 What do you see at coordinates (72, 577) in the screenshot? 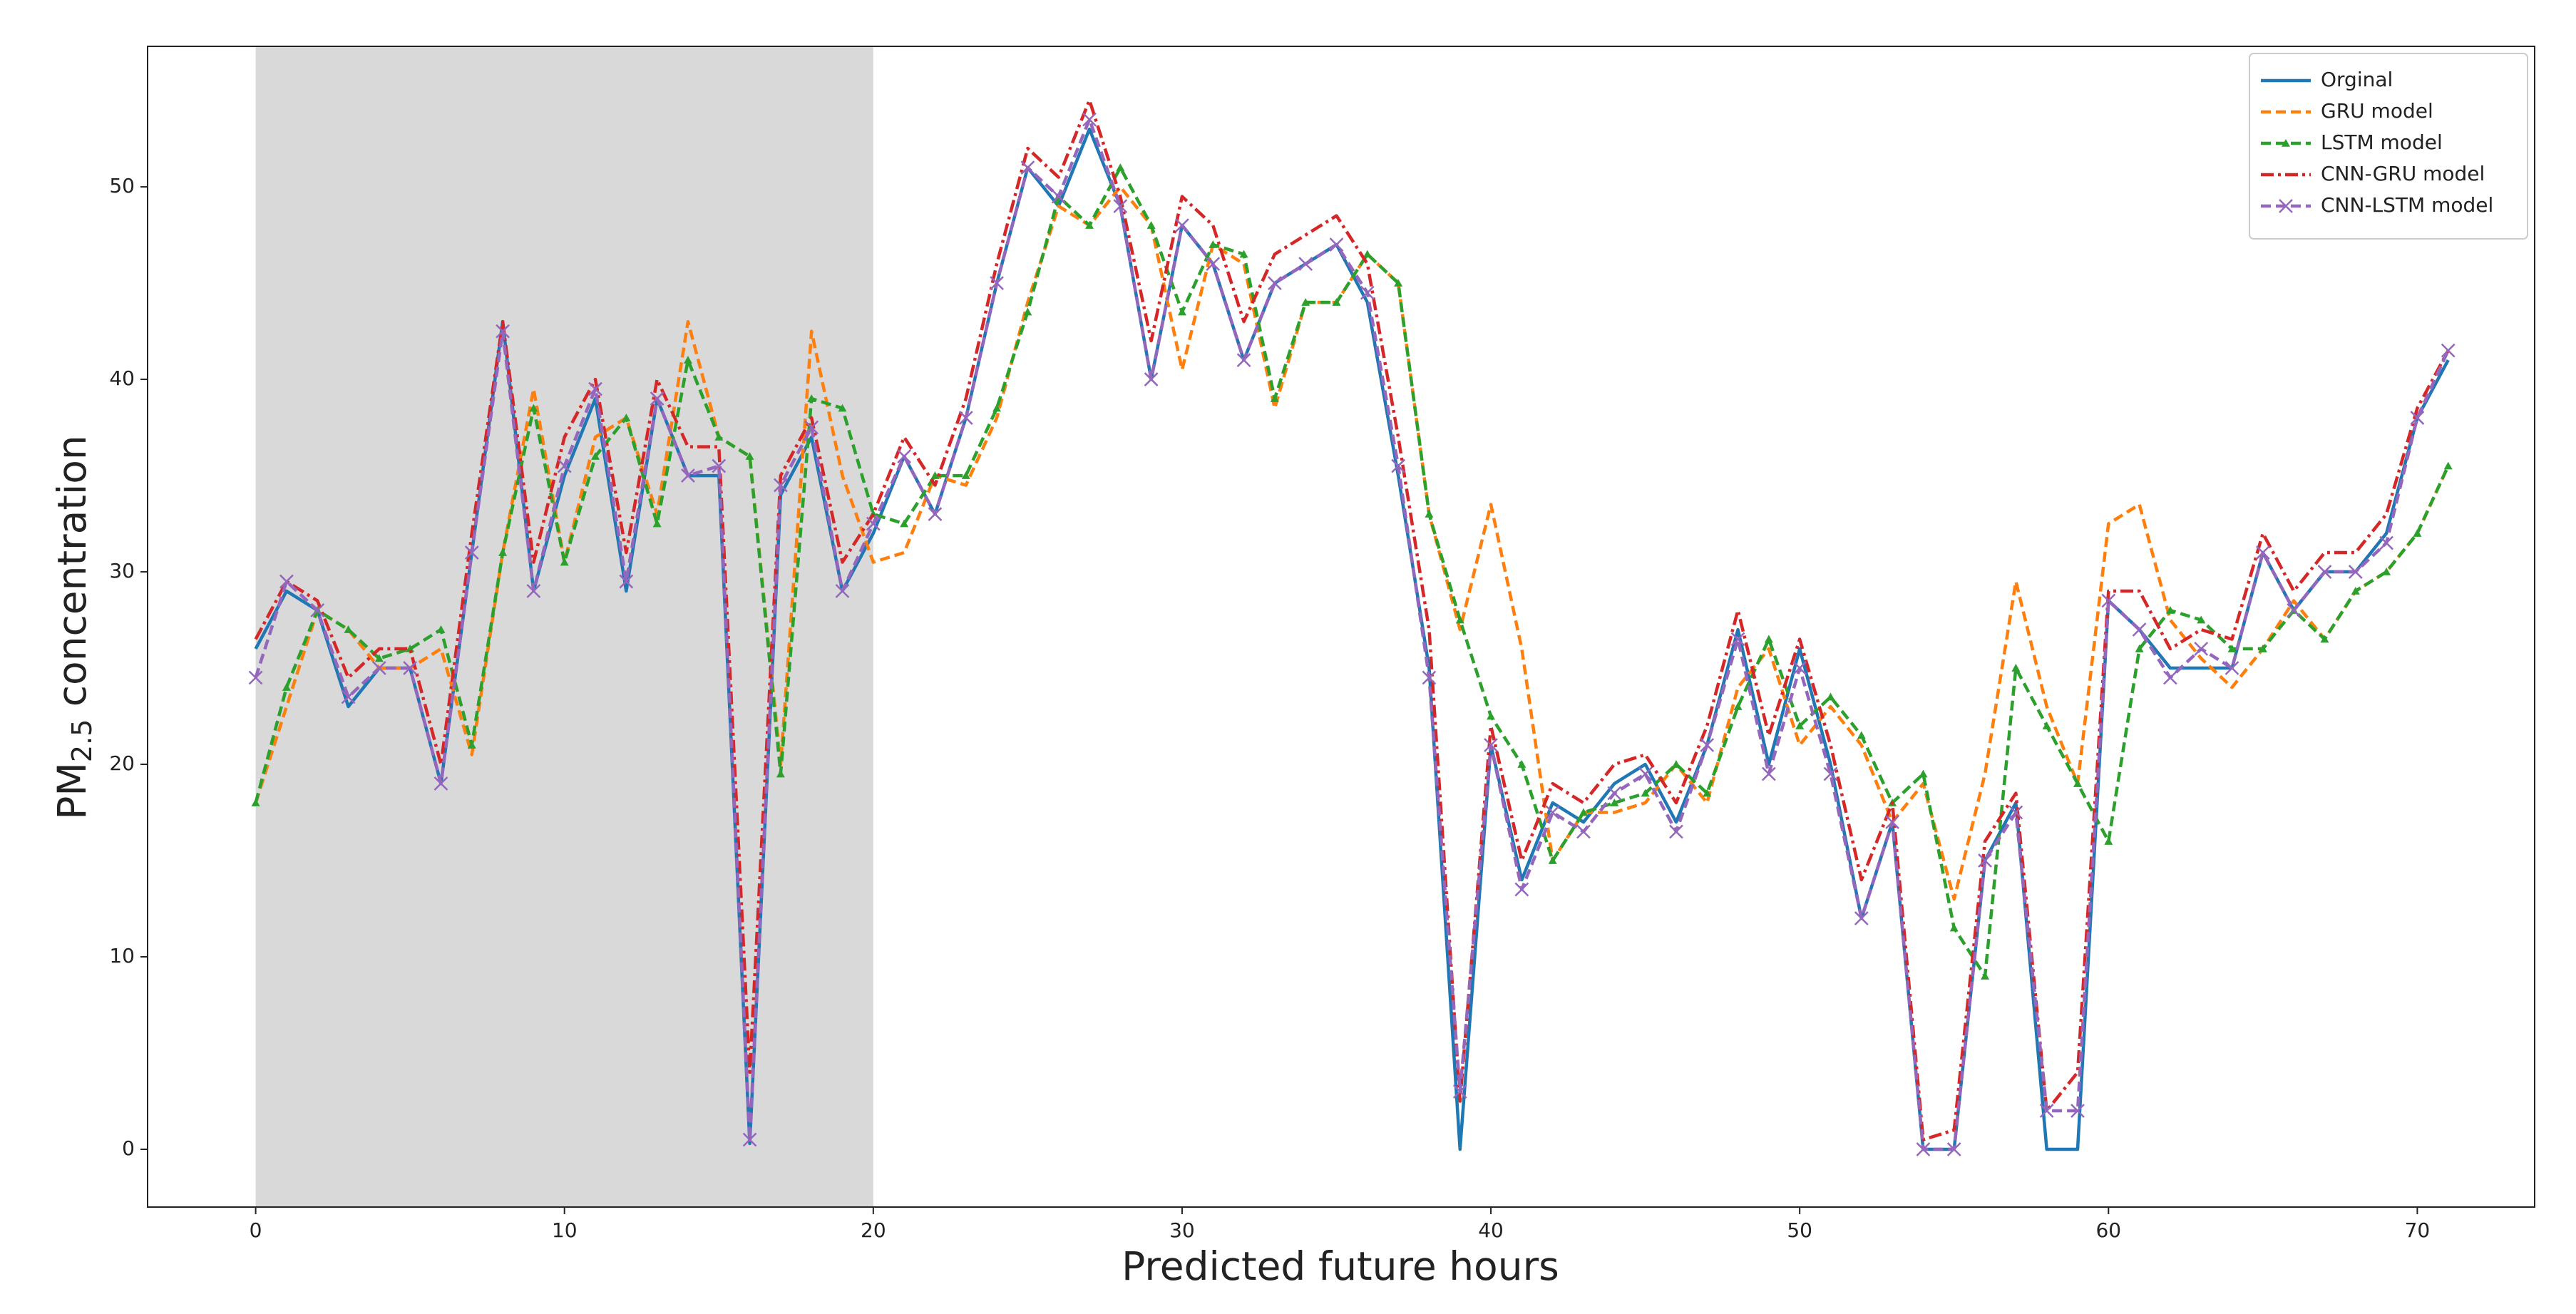
I see `y-label-part: concentration` at bounding box center [72, 577].